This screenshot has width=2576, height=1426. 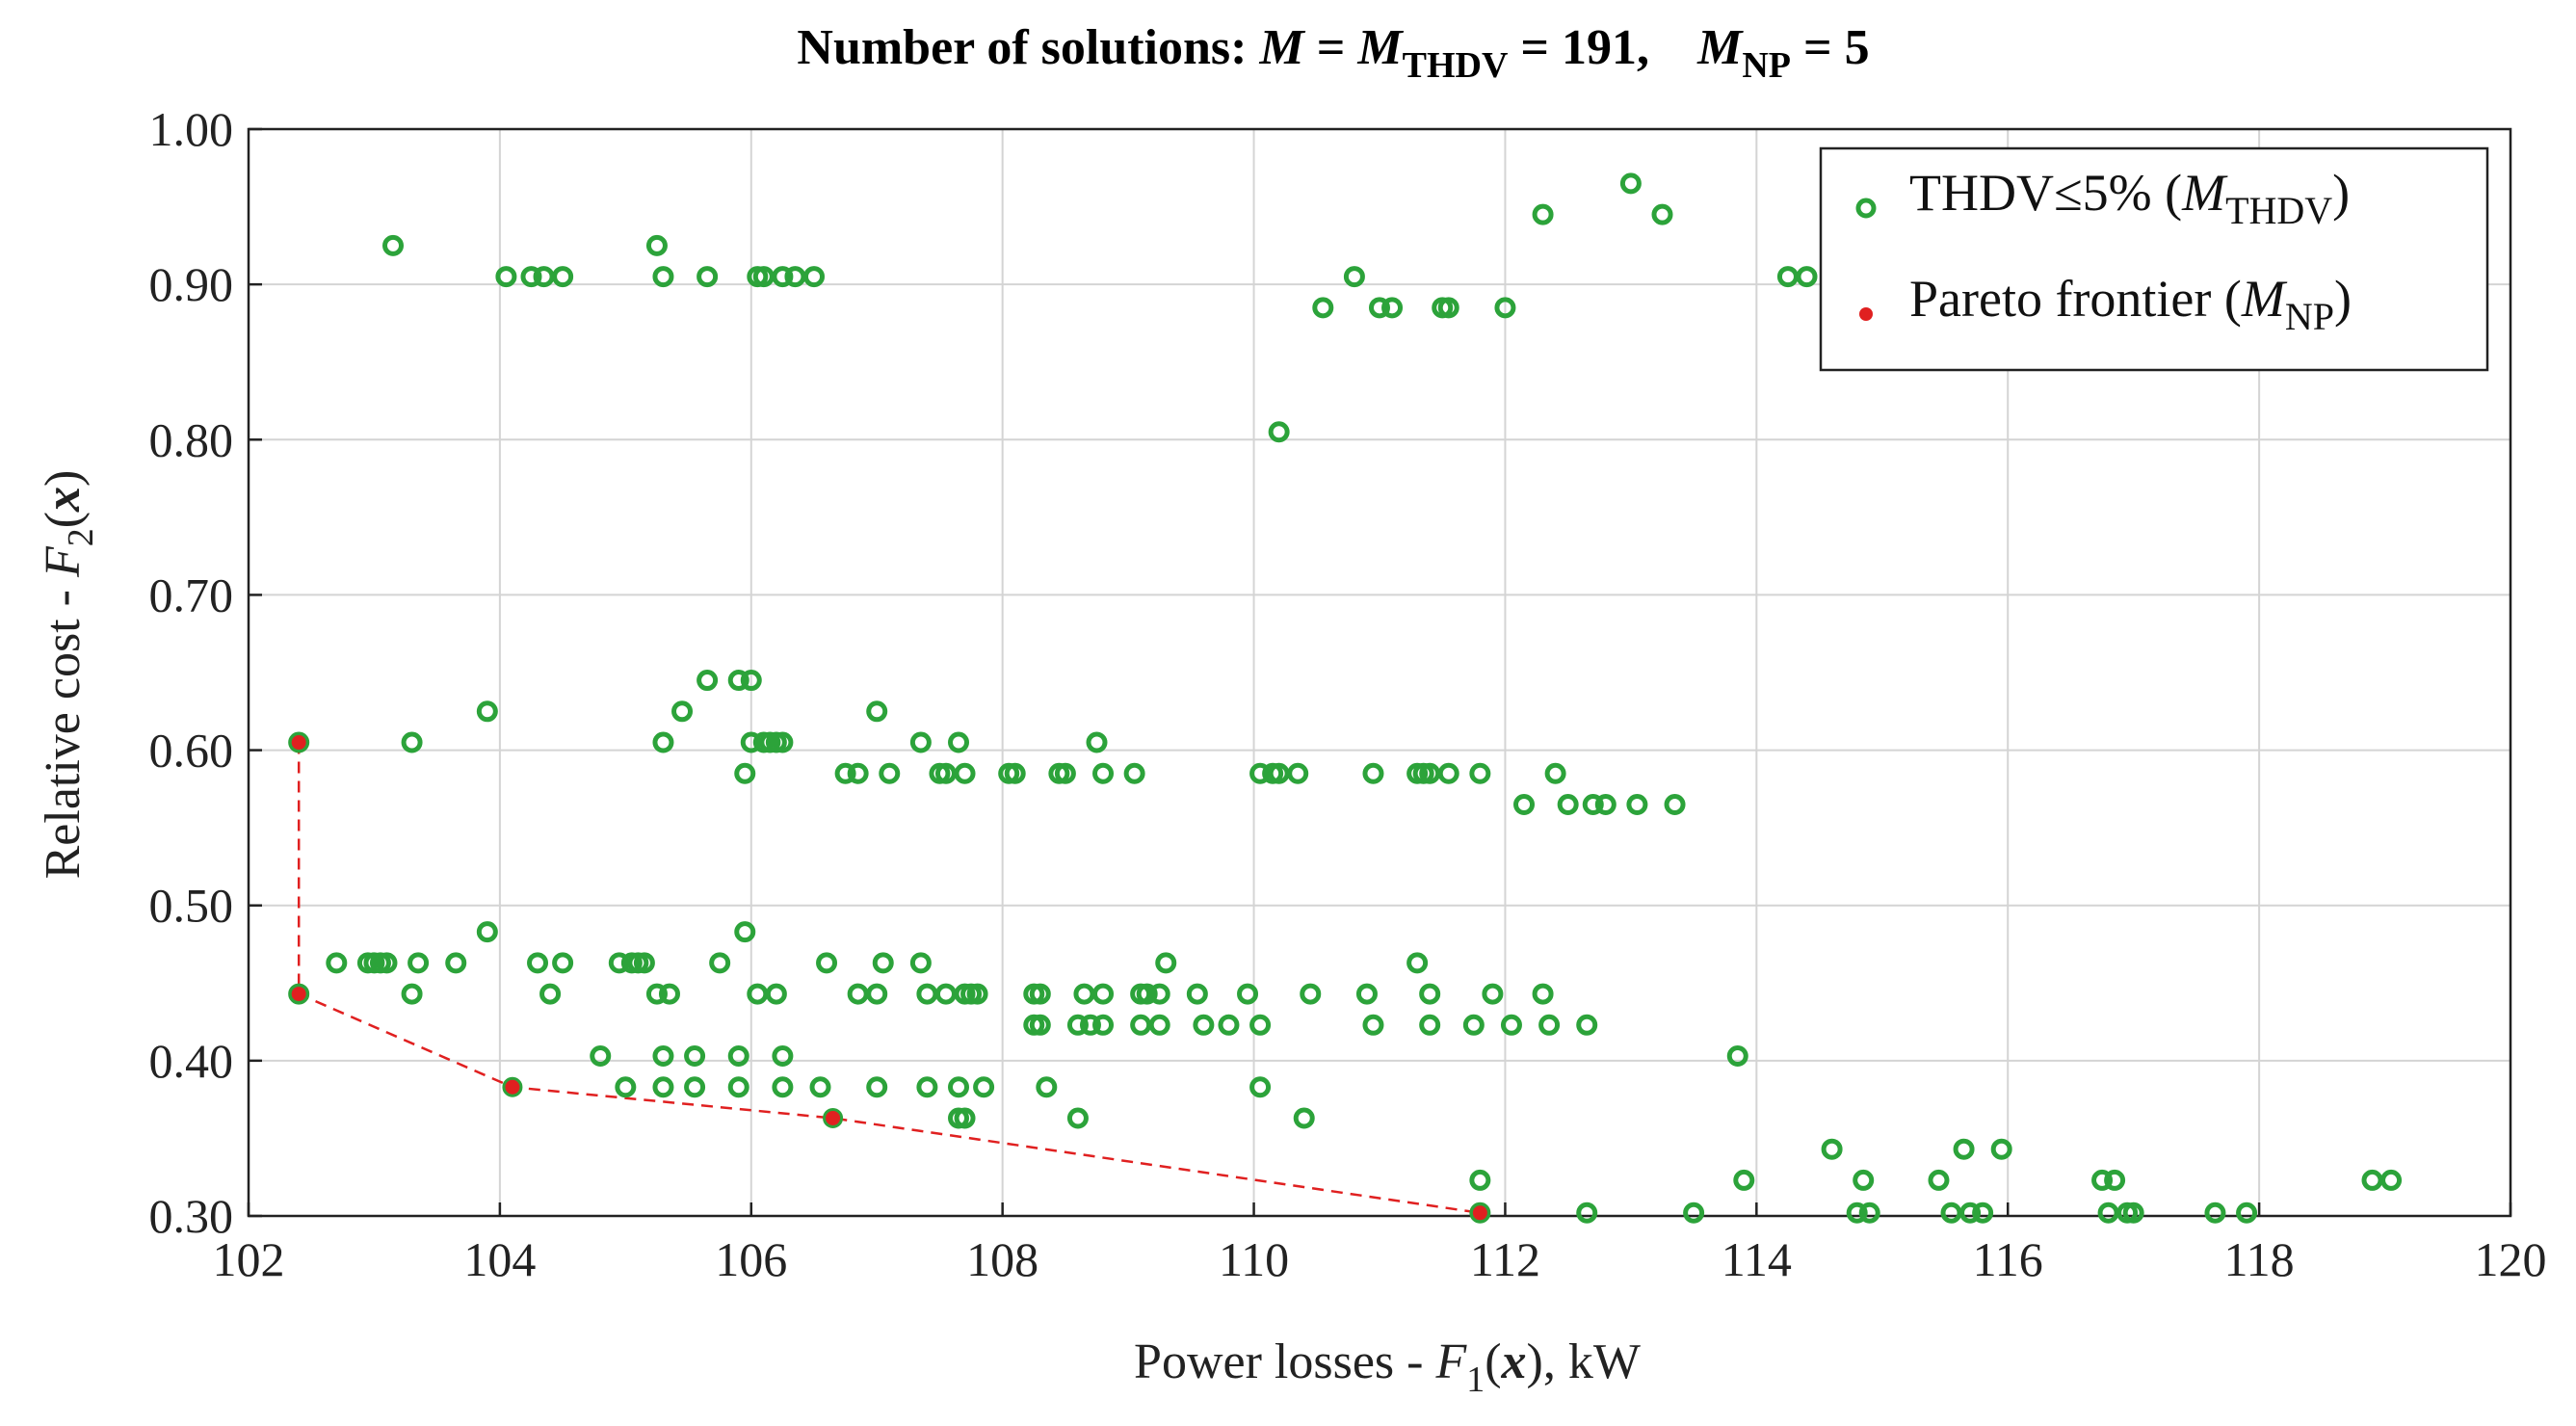 What do you see at coordinates (191, 594) in the screenshot?
I see `y-tick-label: 0.70` at bounding box center [191, 594].